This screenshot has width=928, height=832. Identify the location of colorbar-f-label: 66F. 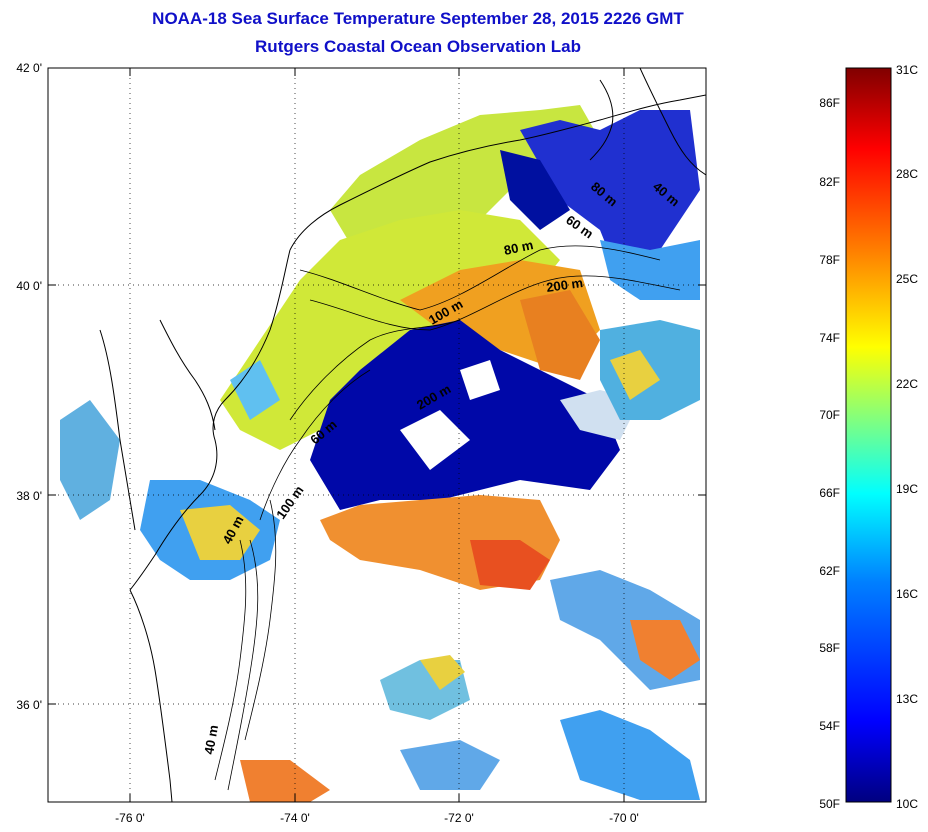
(829, 493).